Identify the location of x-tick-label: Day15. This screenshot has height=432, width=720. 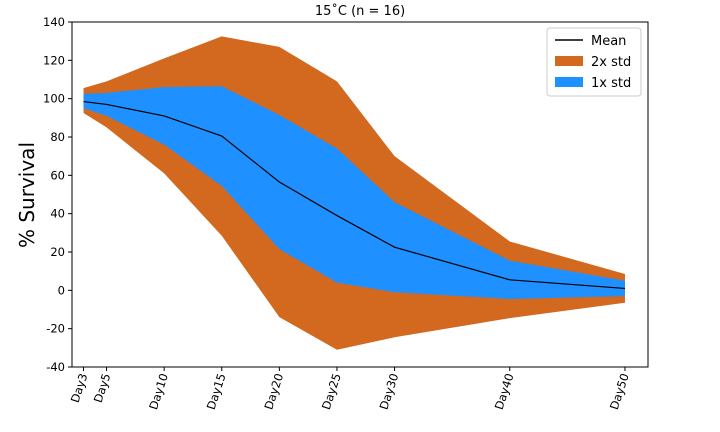
(216, 392).